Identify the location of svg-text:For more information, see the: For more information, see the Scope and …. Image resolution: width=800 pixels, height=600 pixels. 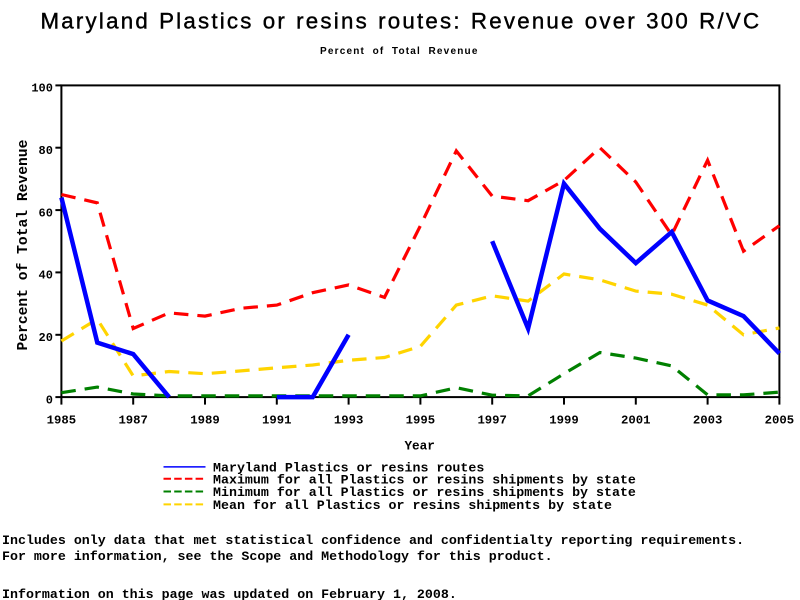
(277, 556).